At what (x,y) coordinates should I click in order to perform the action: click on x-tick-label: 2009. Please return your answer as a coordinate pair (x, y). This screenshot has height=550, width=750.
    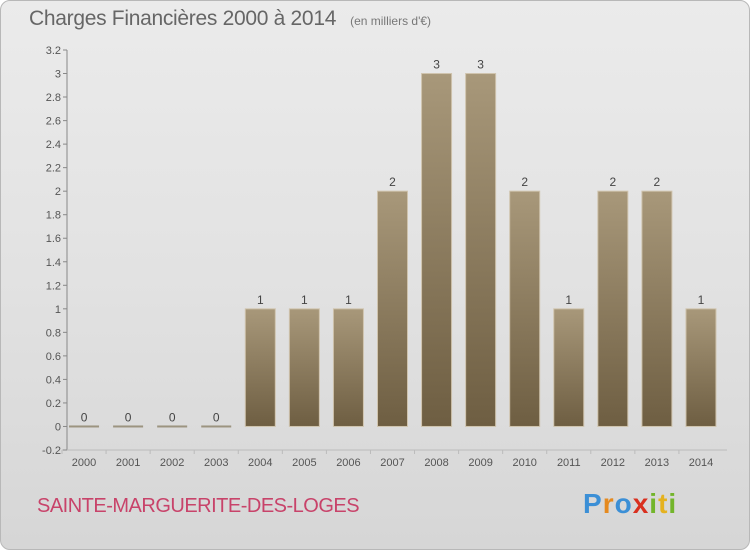
    Looking at the image, I should click on (480, 463).